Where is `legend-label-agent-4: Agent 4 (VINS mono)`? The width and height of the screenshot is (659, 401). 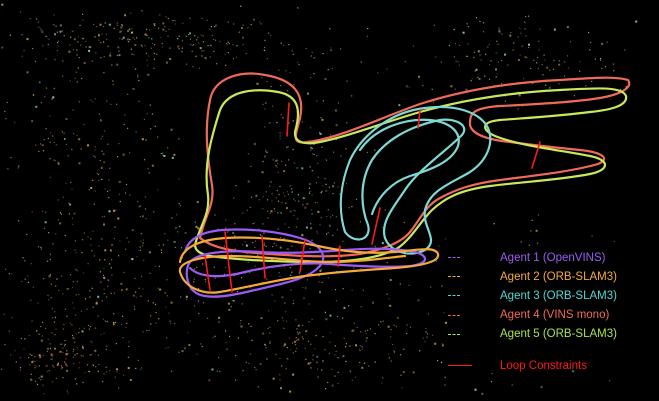
legend-label-agent-4: Agent 4 (VINS mono) is located at coordinates (555, 315).